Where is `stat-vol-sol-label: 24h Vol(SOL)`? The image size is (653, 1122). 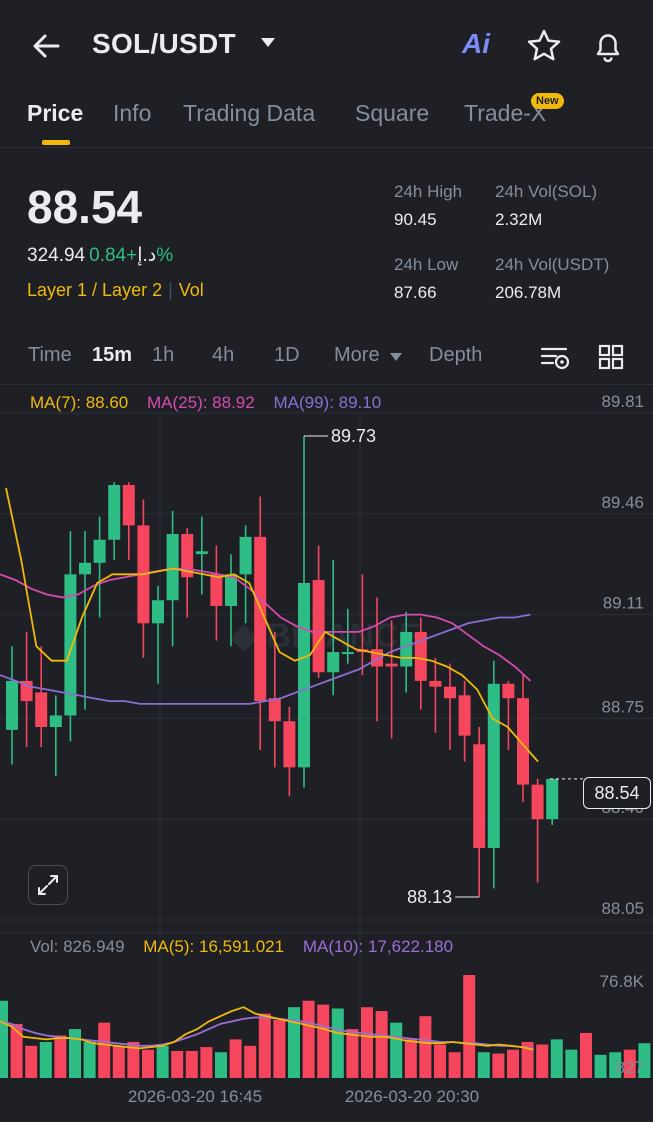
stat-vol-sol-label: 24h Vol(SOL) is located at coordinates (546, 191).